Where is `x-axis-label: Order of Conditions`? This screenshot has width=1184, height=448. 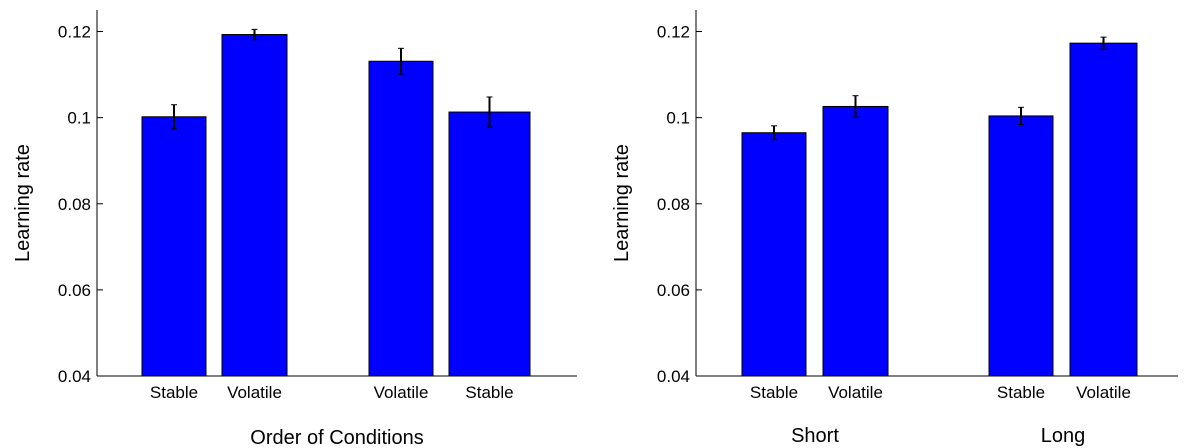
x-axis-label: Order of Conditions is located at coordinates (336, 437).